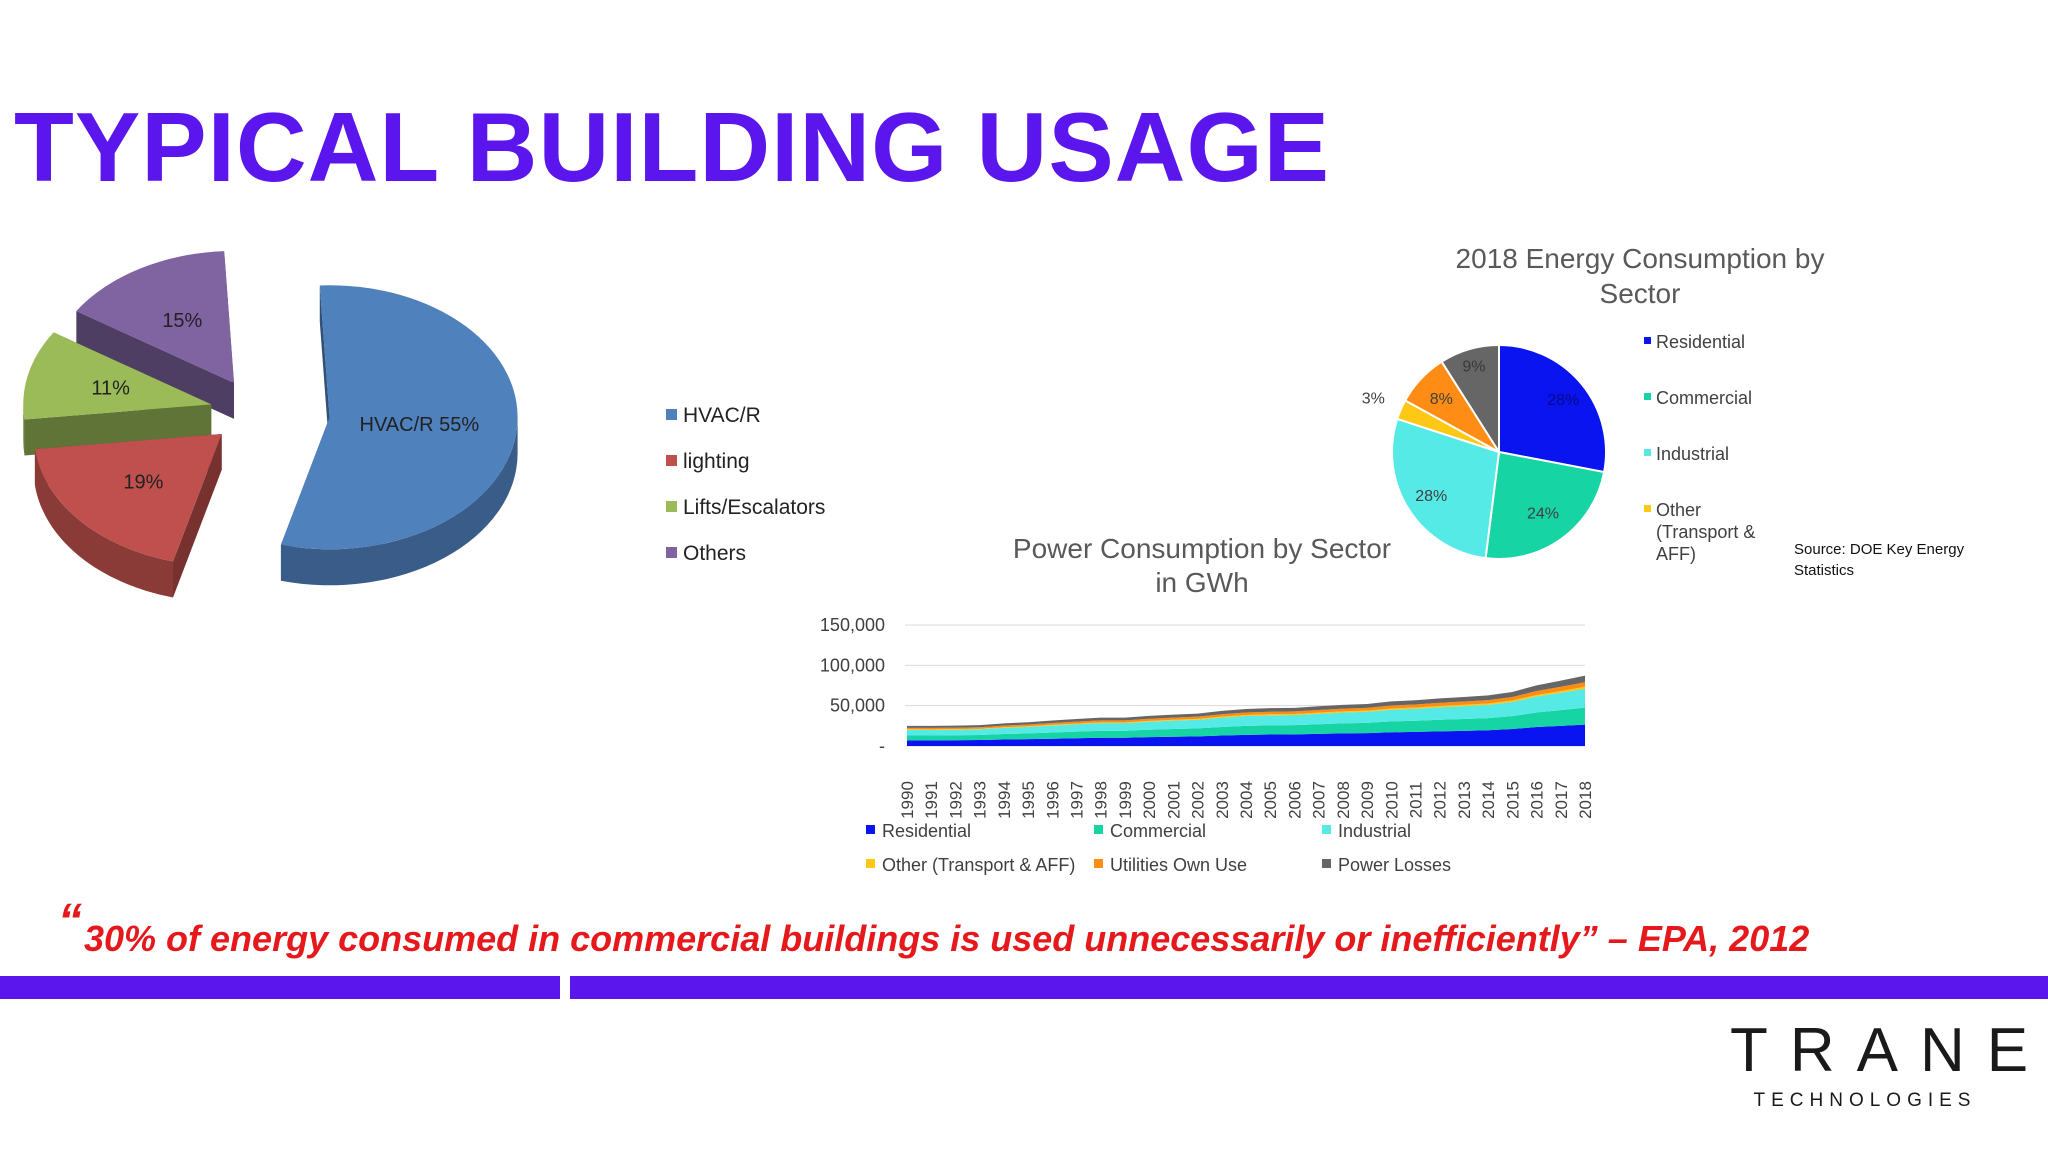  I want to click on pie2018-legend-line: Residential, so click(1700, 342).